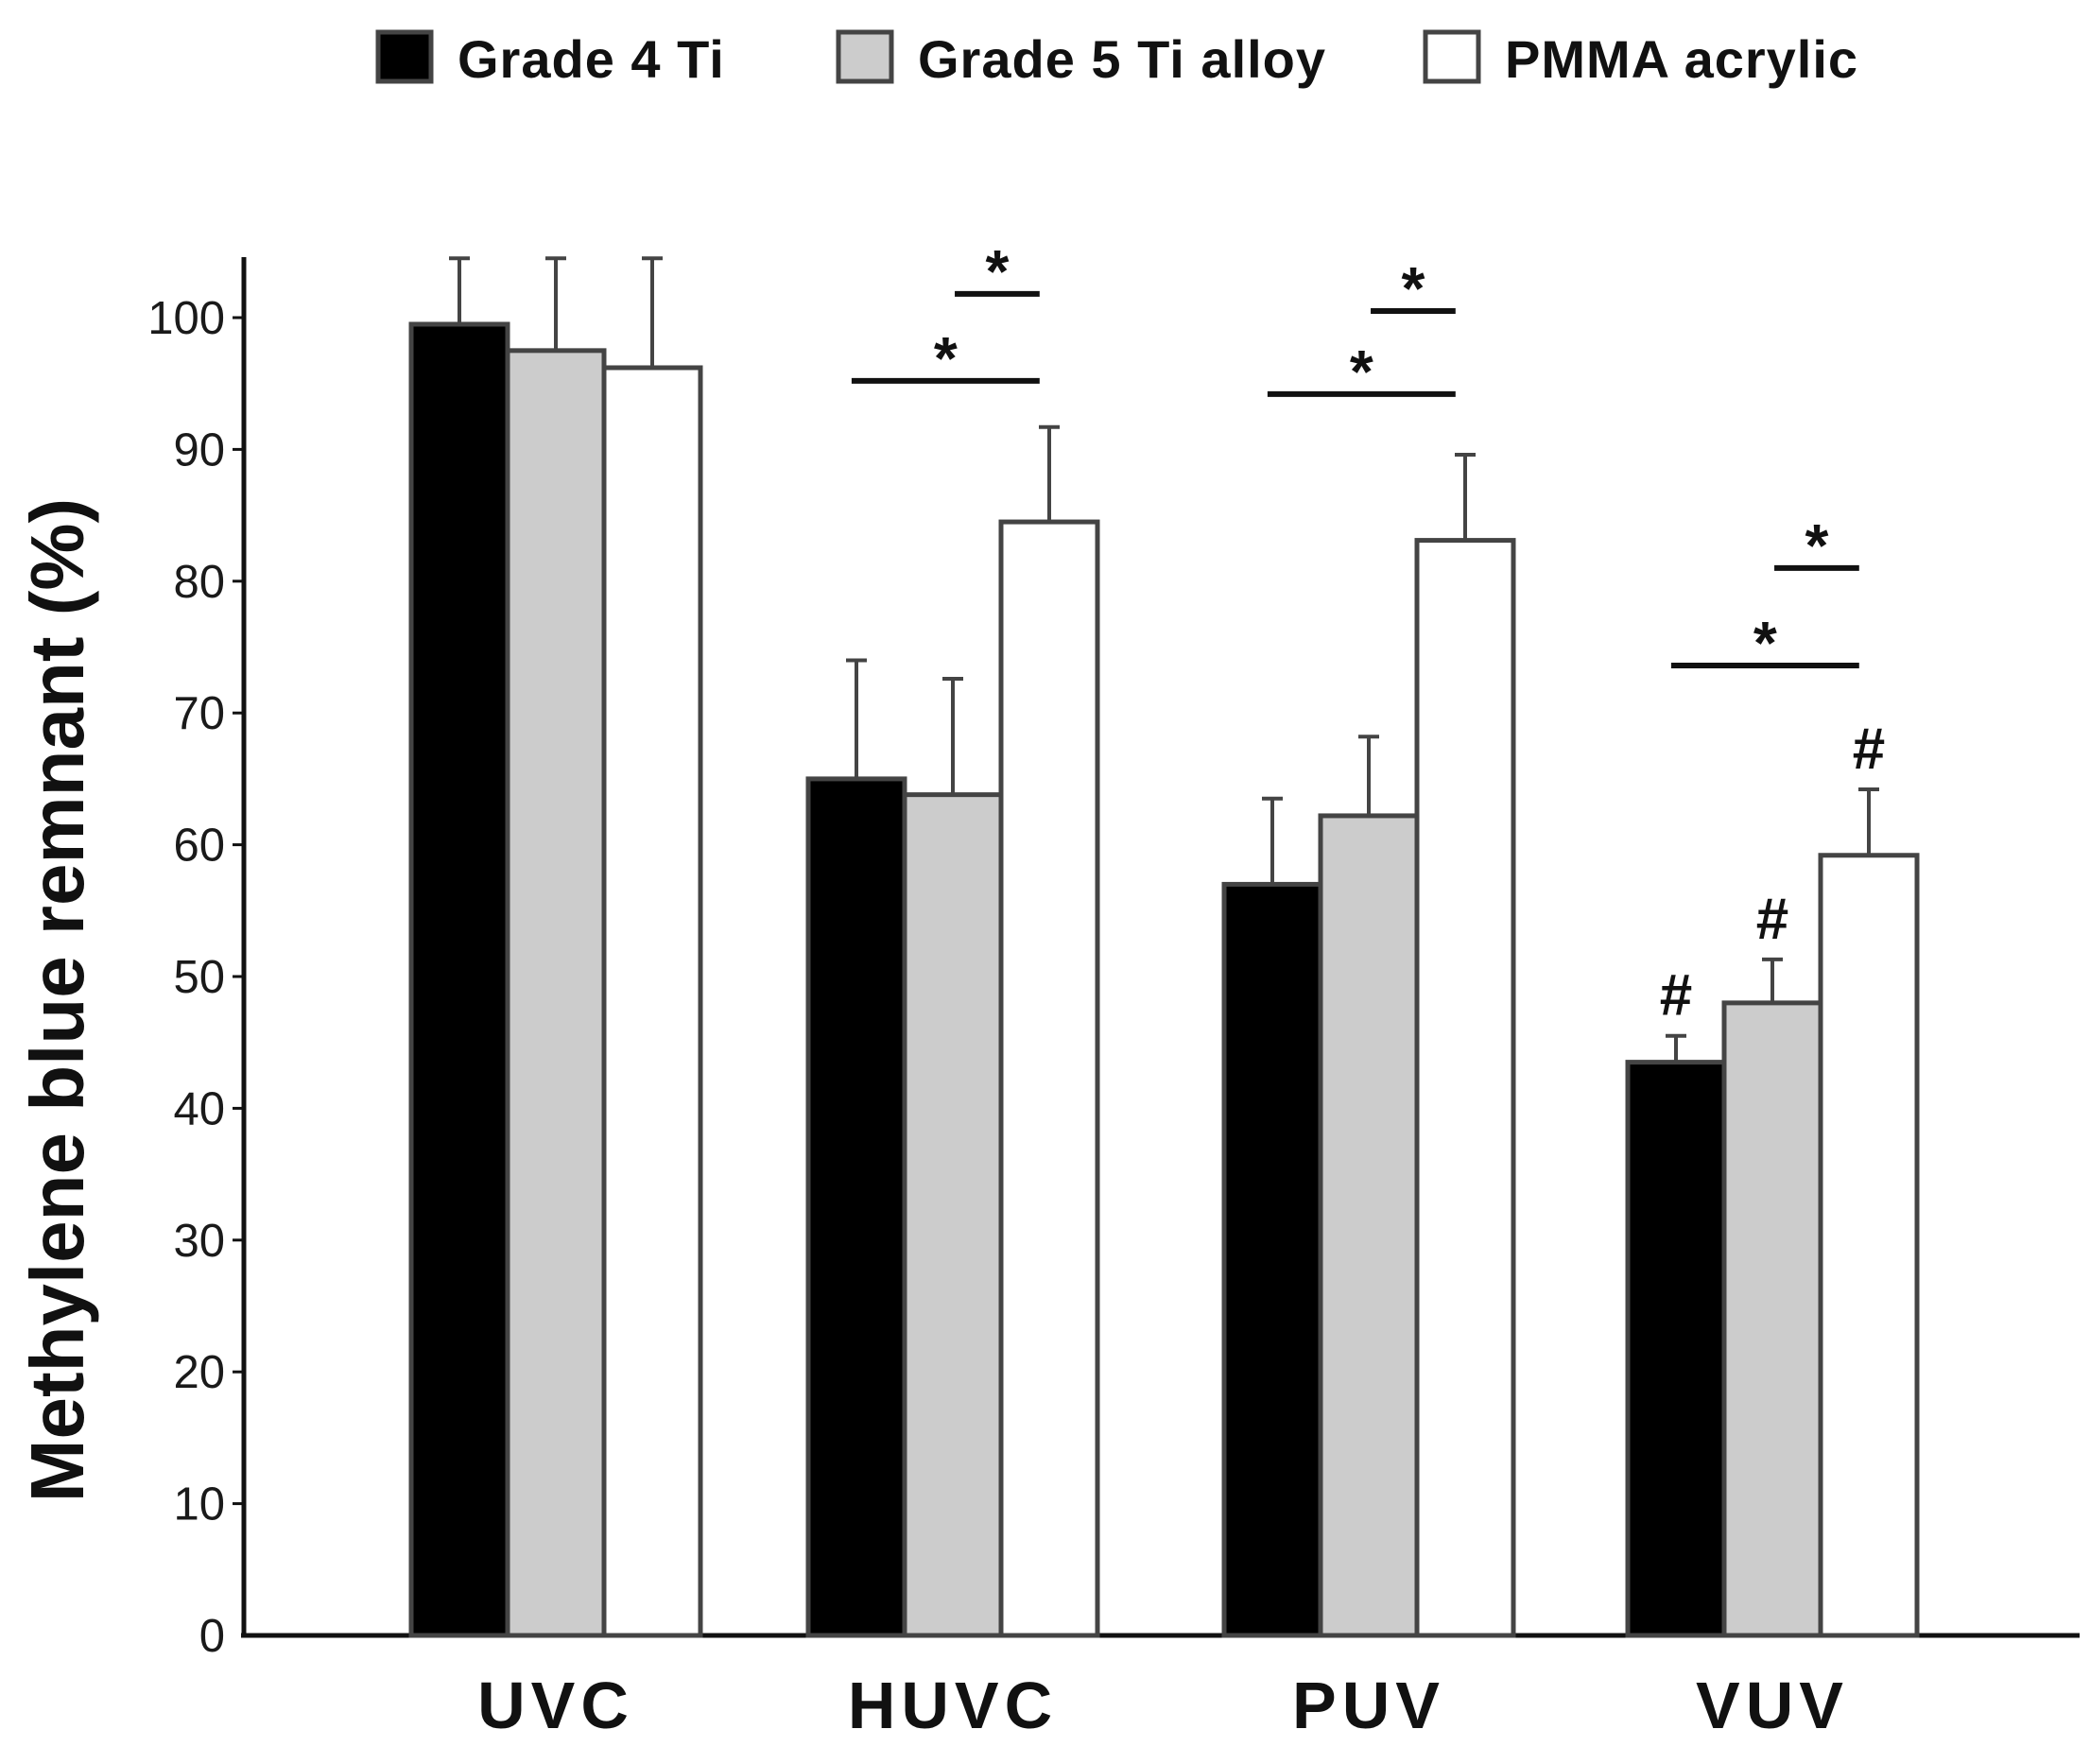  Describe the element at coordinates (212, 1636) in the screenshot. I see `y-tick-label: 0` at that location.